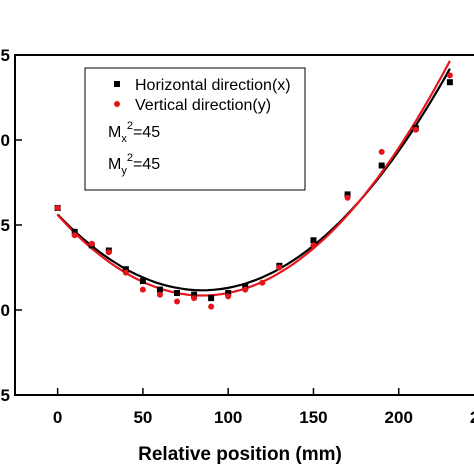  Describe the element at coordinates (57, 417) in the screenshot. I see `x-tick-label: 0` at that location.